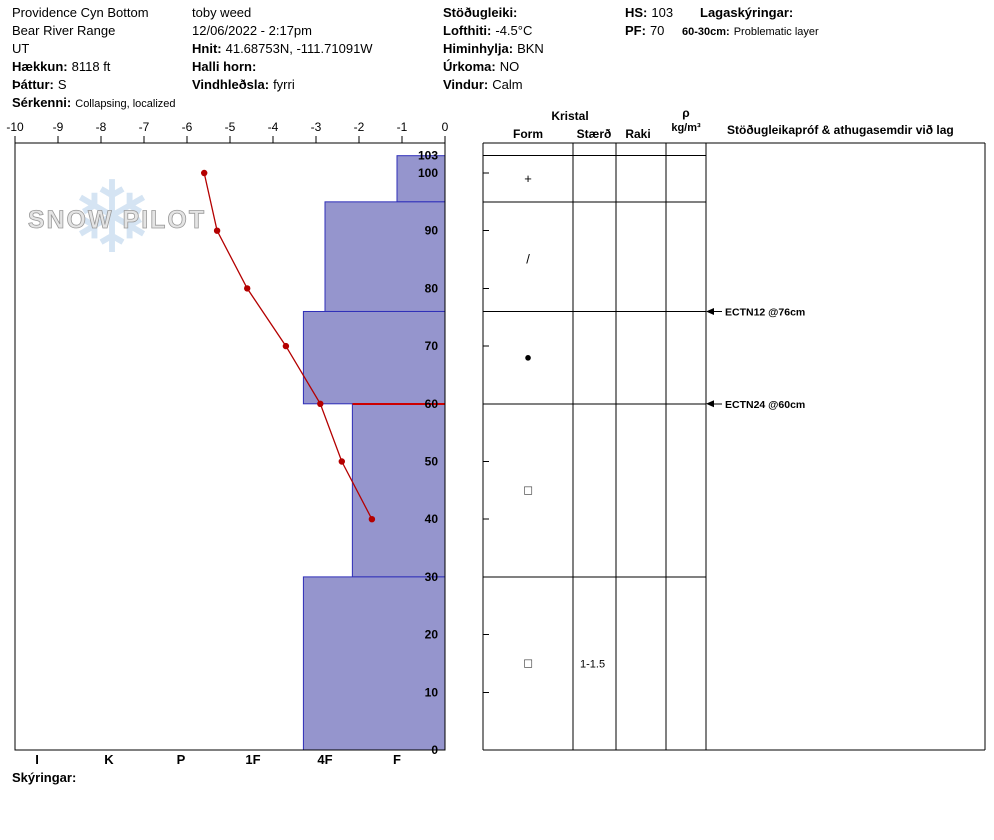 This screenshot has width=994, height=840. I want to click on grain-symbol-FC: □, so click(528, 489).